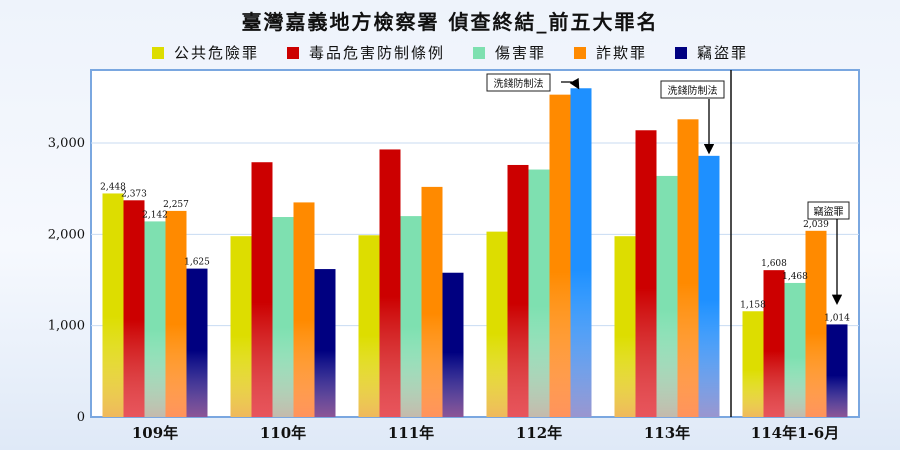  I want to click on legend-item: 詐欺罪, so click(610, 52).